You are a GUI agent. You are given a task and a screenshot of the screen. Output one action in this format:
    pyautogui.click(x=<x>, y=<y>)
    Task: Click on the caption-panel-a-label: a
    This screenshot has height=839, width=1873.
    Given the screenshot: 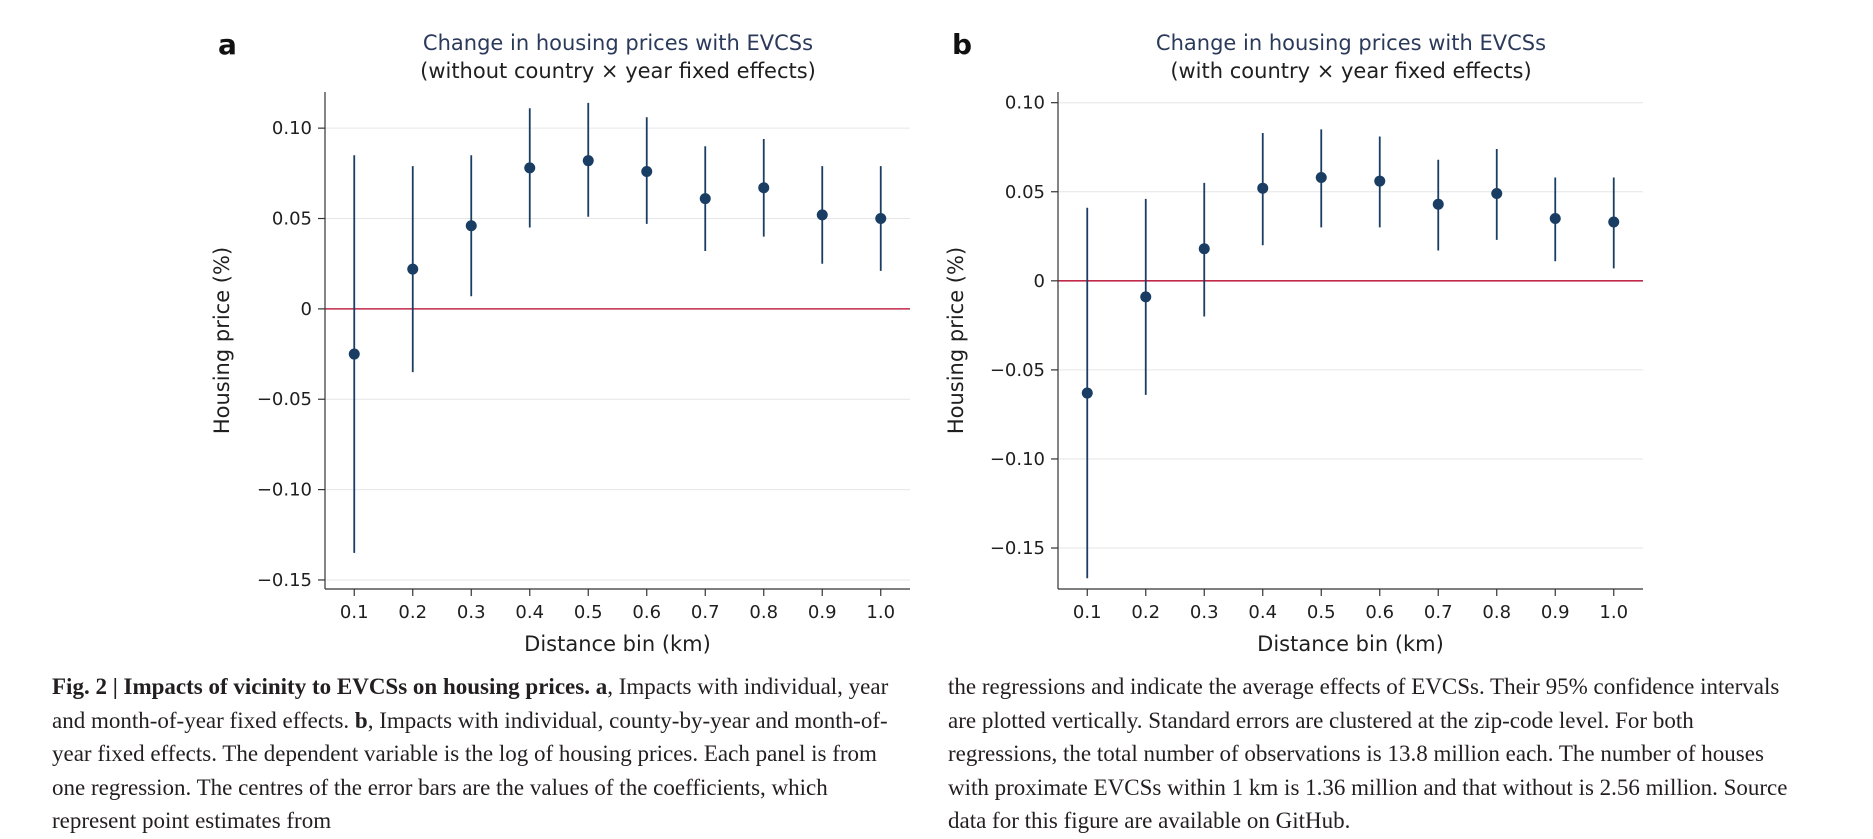 What is the action you would take?
    pyautogui.click(x=601, y=686)
    